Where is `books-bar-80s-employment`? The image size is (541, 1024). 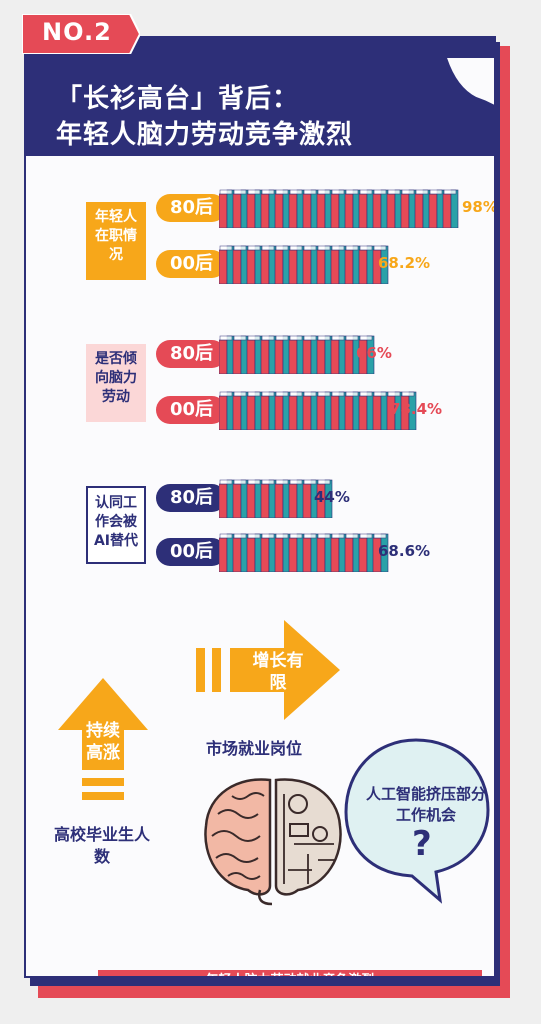
books-bar-80s-employment is located at coordinates (339, 208).